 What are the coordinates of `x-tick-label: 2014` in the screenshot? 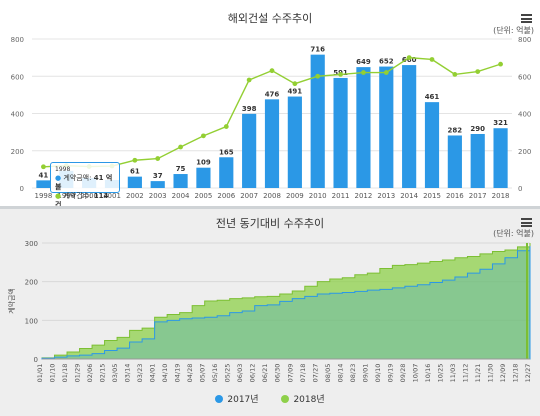 It's located at (409, 196).